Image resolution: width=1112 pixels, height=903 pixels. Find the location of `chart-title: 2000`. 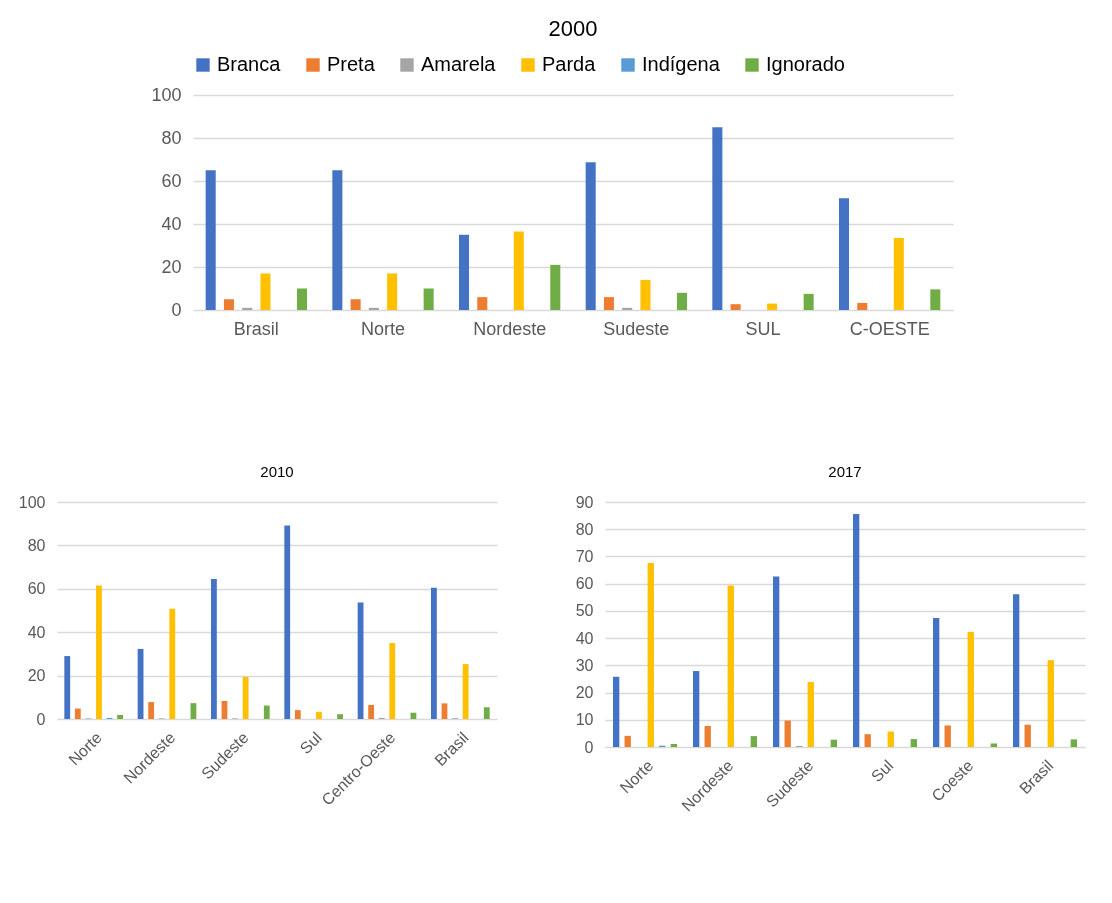

chart-title: 2000 is located at coordinates (573, 28).